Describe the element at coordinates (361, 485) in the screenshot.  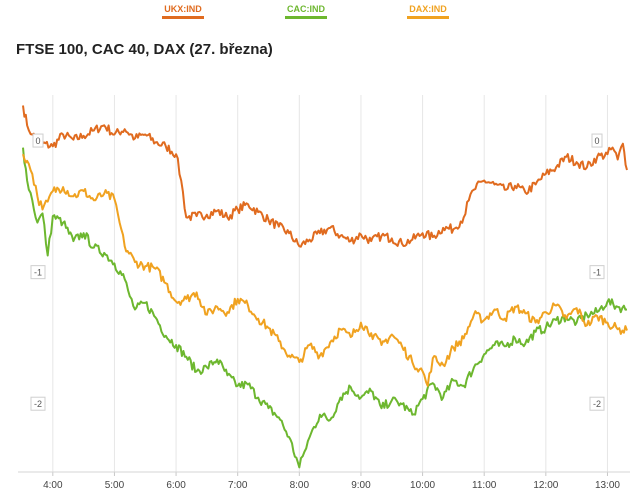
I see `x-tick-label: 9:00` at that location.